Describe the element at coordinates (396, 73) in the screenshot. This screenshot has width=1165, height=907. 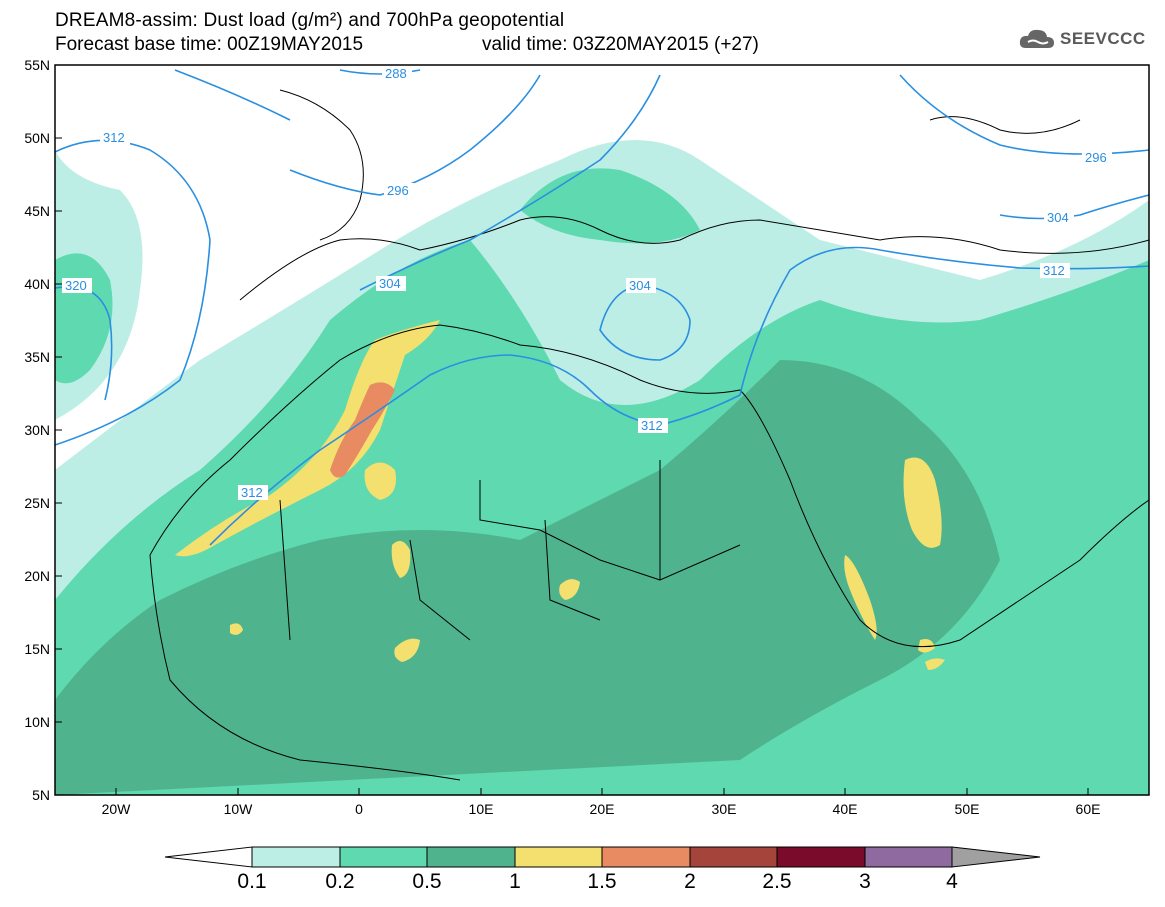
I see `contour-label: 288` at that location.